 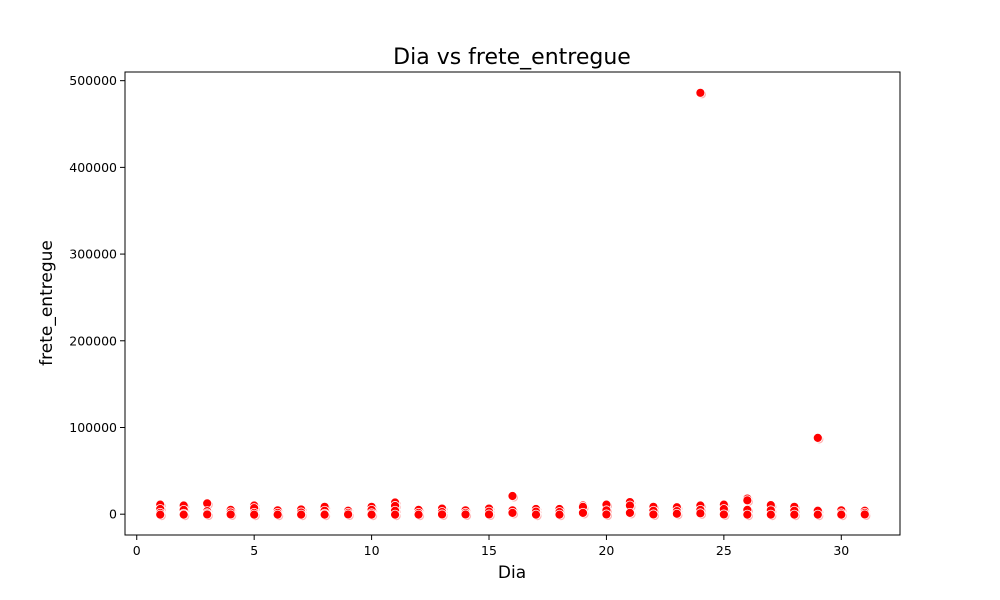 I want to click on x-axis-label: Dia, so click(x=512, y=573).